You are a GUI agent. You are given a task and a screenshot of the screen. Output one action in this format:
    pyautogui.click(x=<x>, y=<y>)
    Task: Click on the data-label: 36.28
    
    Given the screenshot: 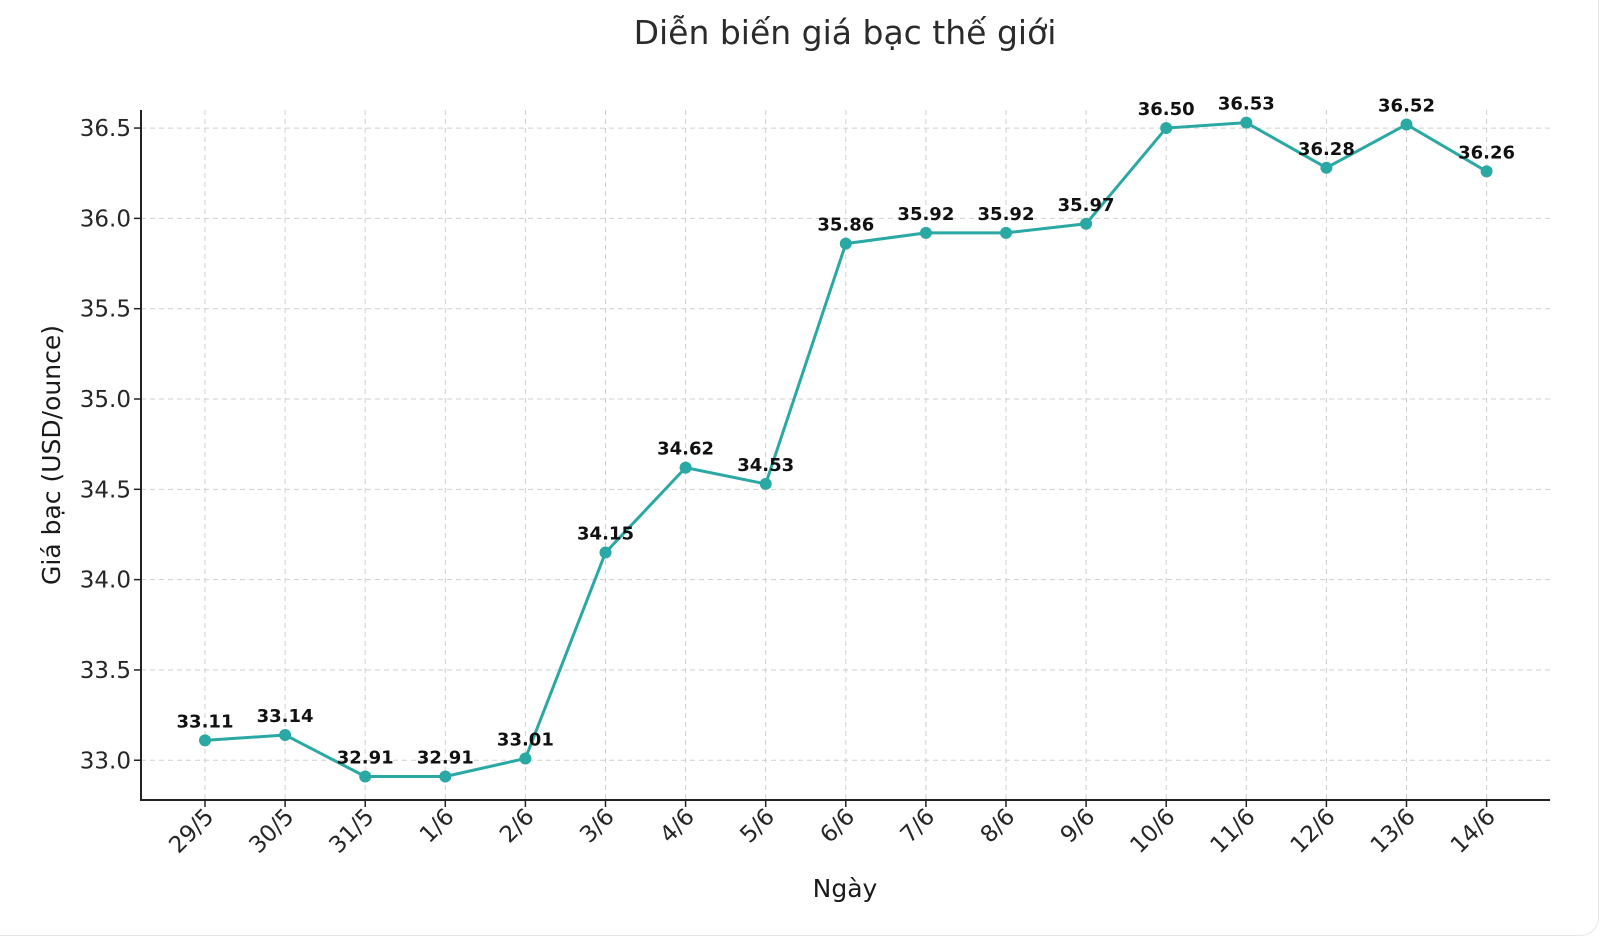 What is the action you would take?
    pyautogui.click(x=1326, y=149)
    